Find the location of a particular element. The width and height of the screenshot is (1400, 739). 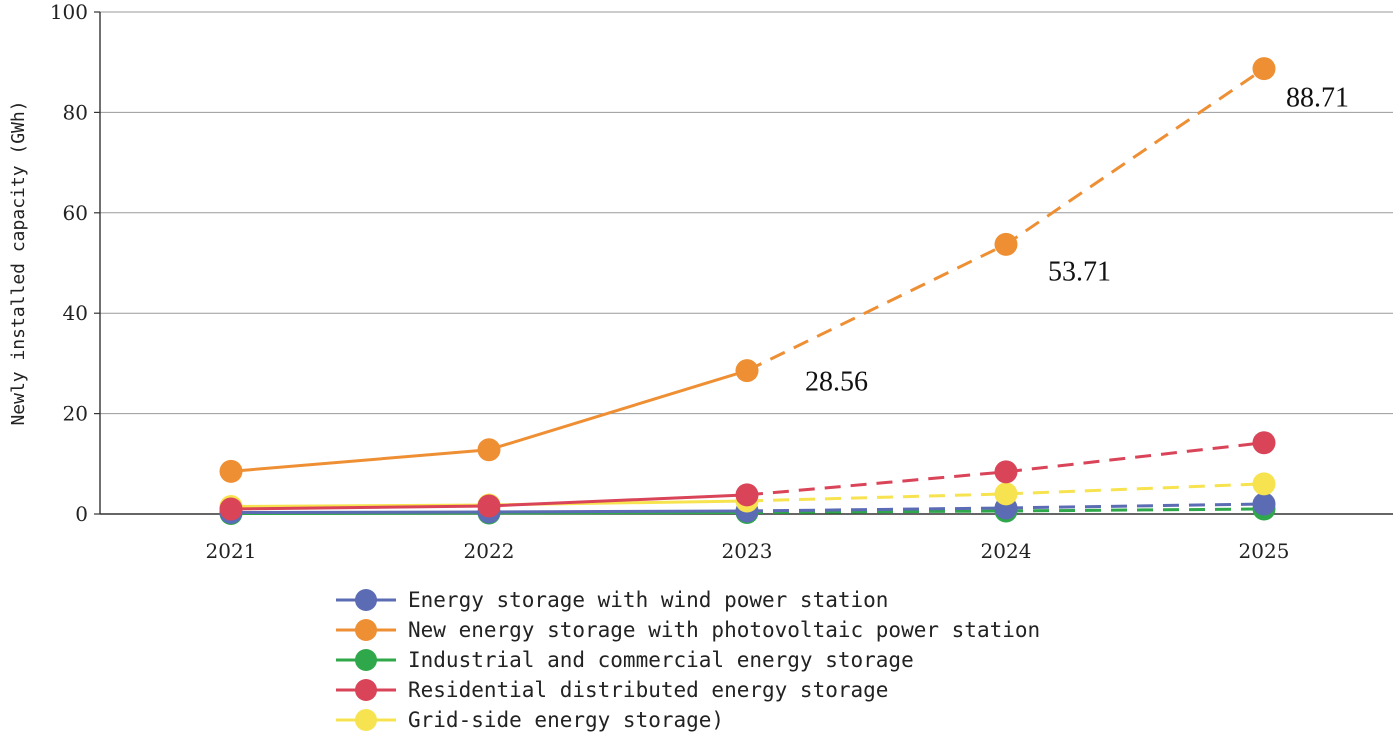

x-tick-label: 2021 is located at coordinates (231, 551).